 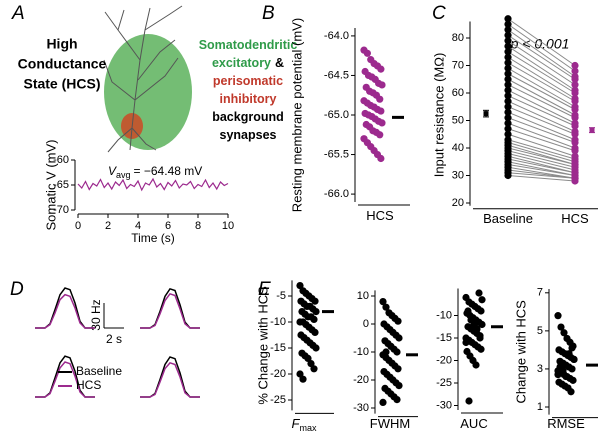 I want to click on mean-marker, so click(x=592, y=130).